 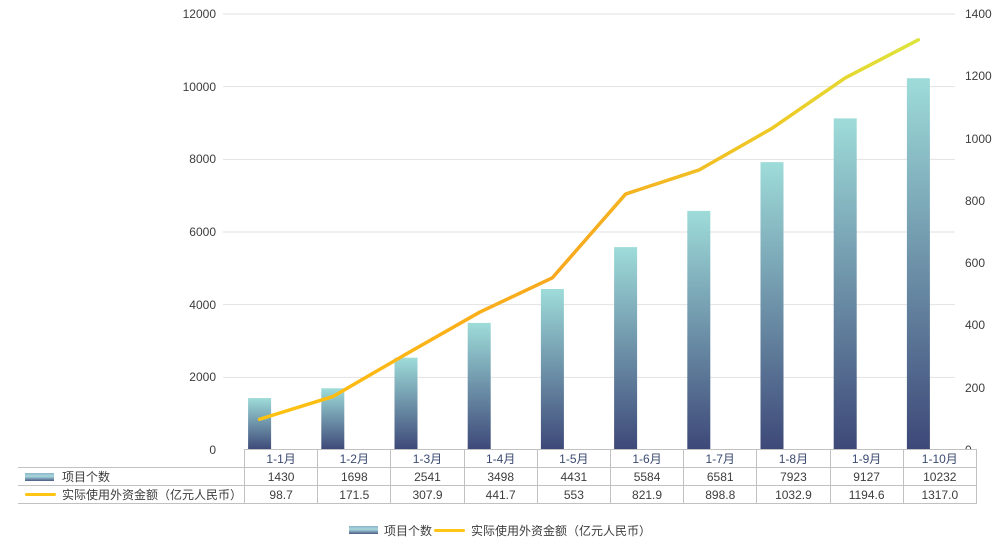 I want to click on right-axis-tick: 600, so click(x=975, y=263).